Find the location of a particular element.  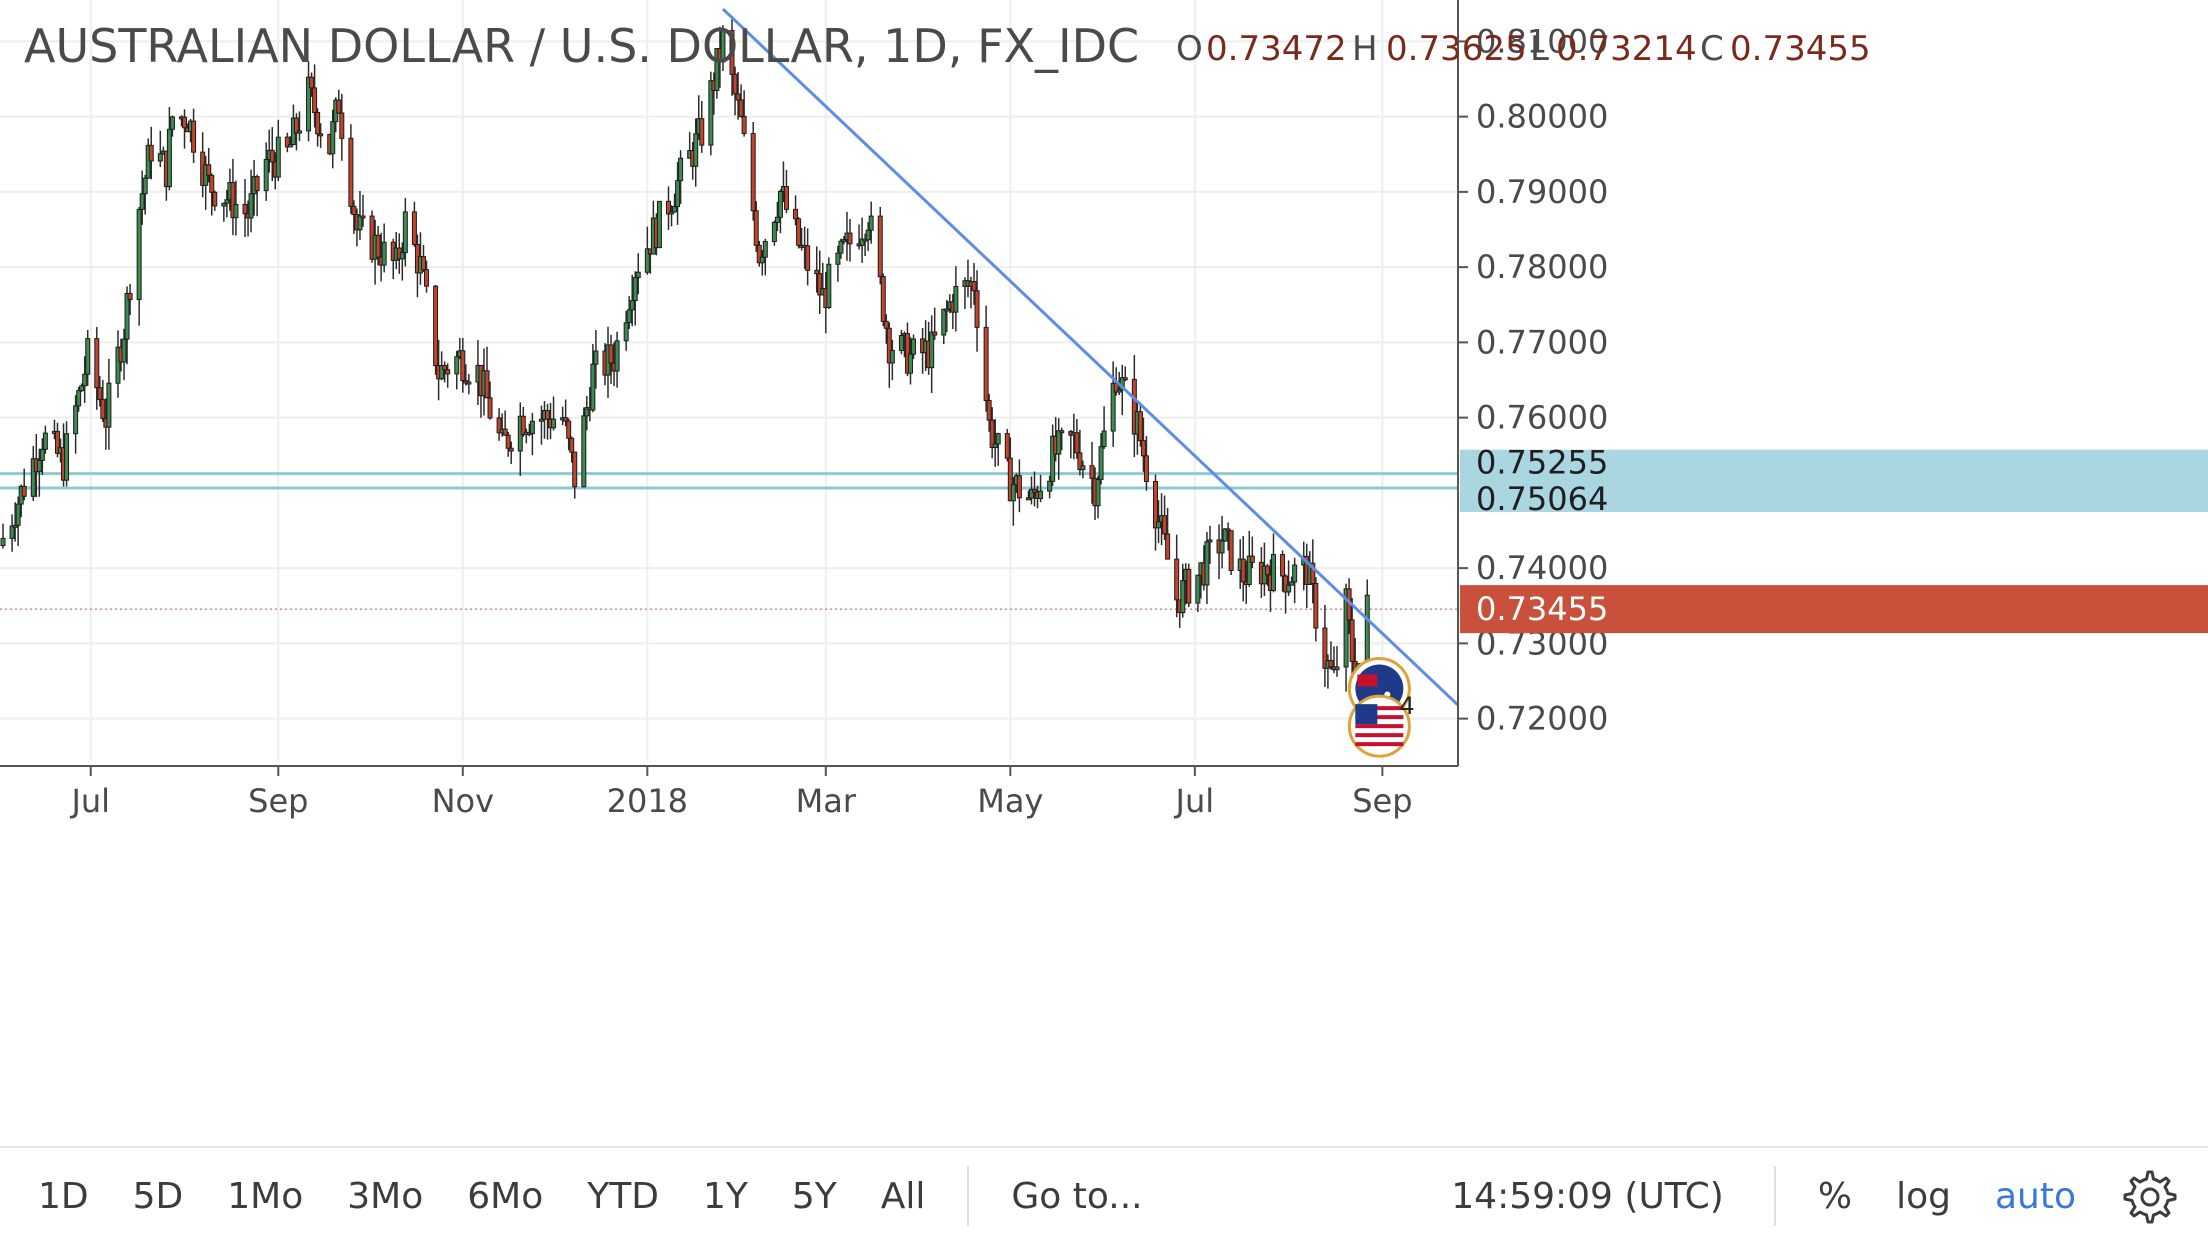

range-6mo-button: 6Mo is located at coordinates (505, 1196).